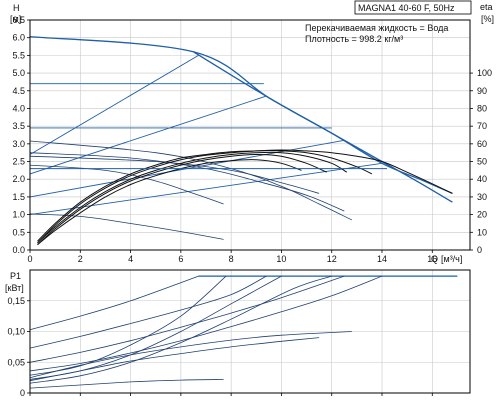  What do you see at coordinates (482, 126) in the screenshot?
I see `y2-tick-label: 70` at bounding box center [482, 126].